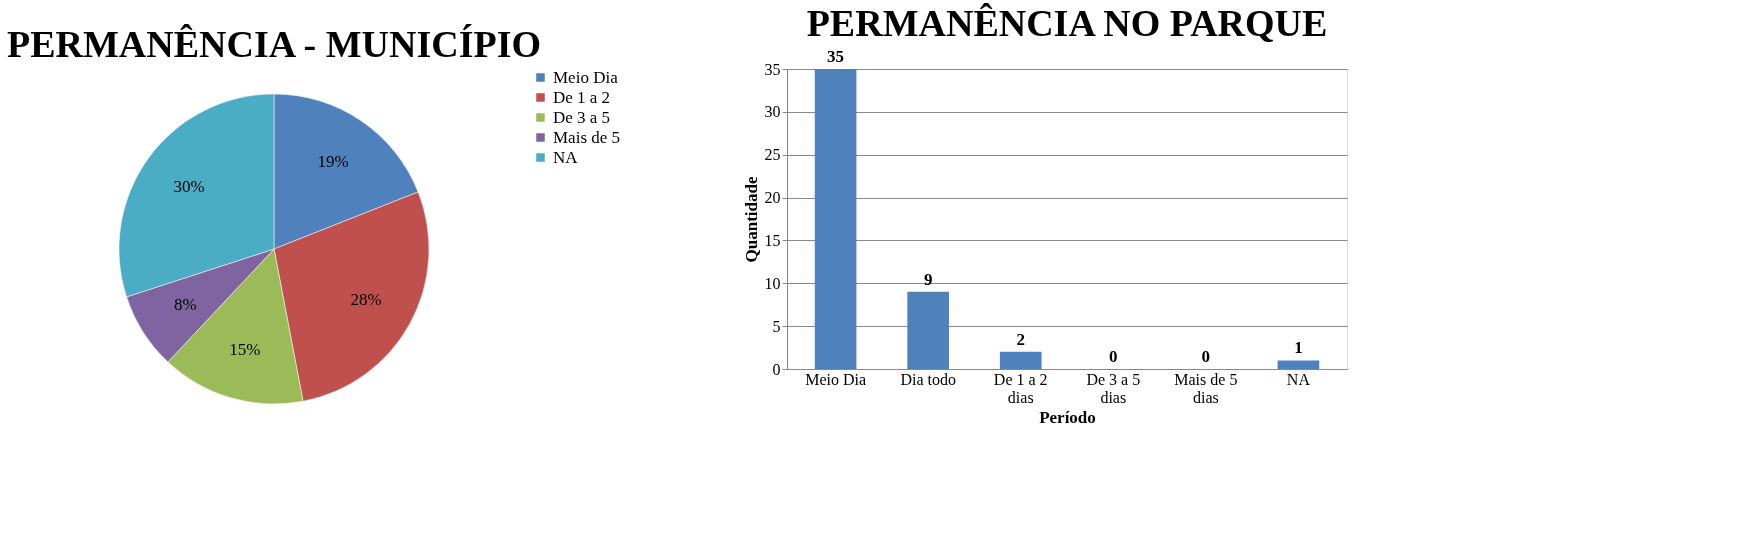 The width and height of the screenshot is (1748, 538). Describe the element at coordinates (772, 283) in the screenshot. I see `y-tick-label: 10` at that location.